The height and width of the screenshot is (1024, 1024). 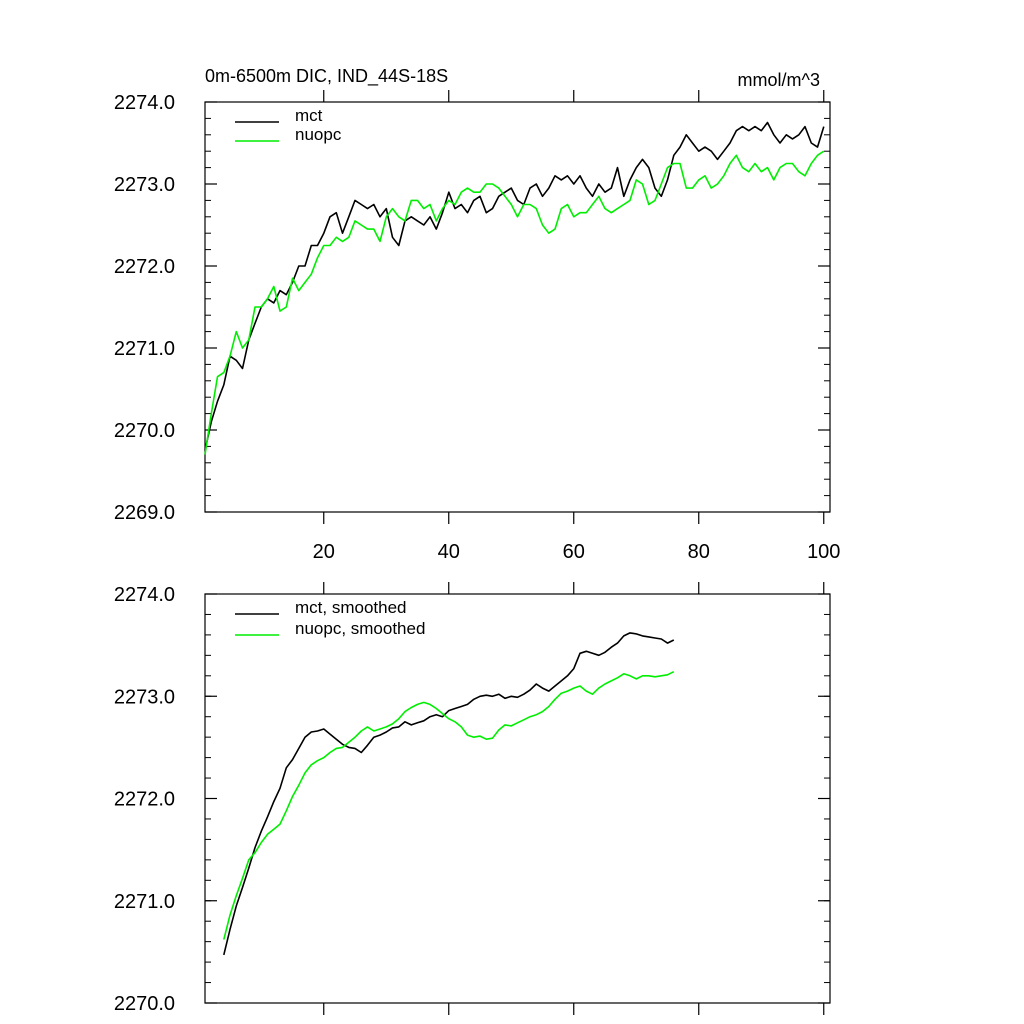 I want to click on x-tick-label: 20, so click(x=324, y=552).